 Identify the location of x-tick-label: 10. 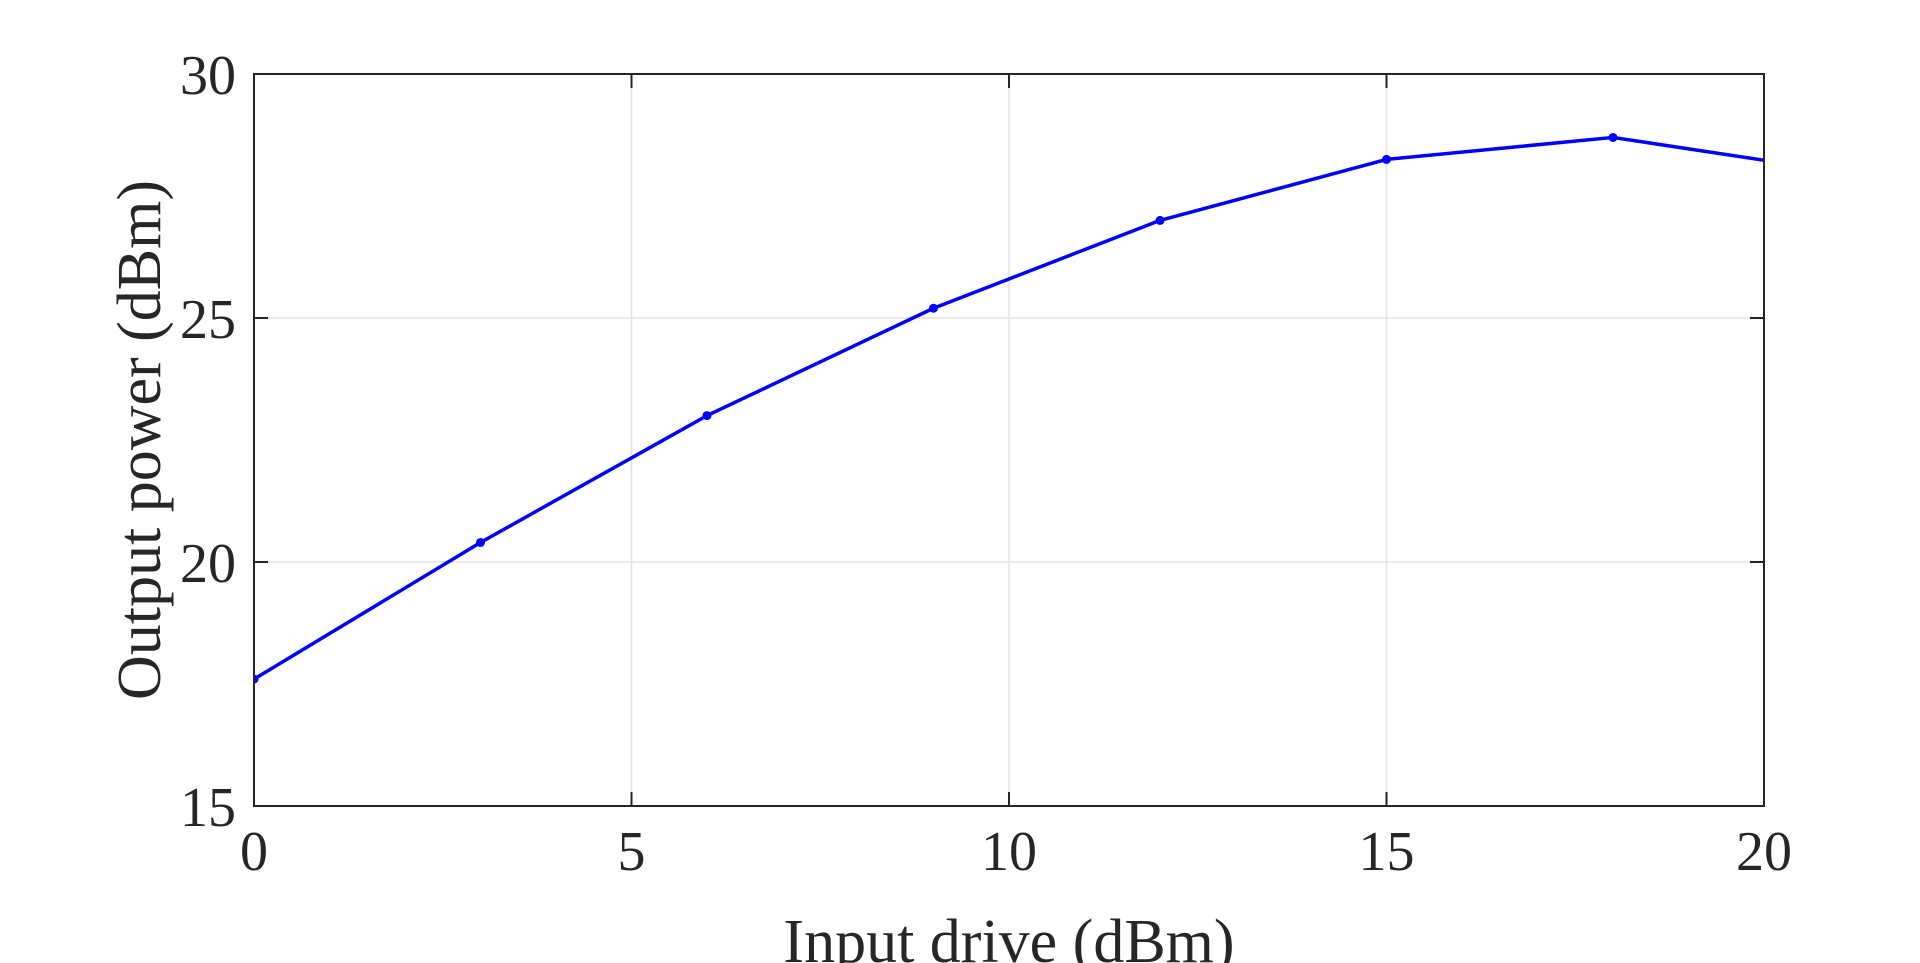
(1009, 852).